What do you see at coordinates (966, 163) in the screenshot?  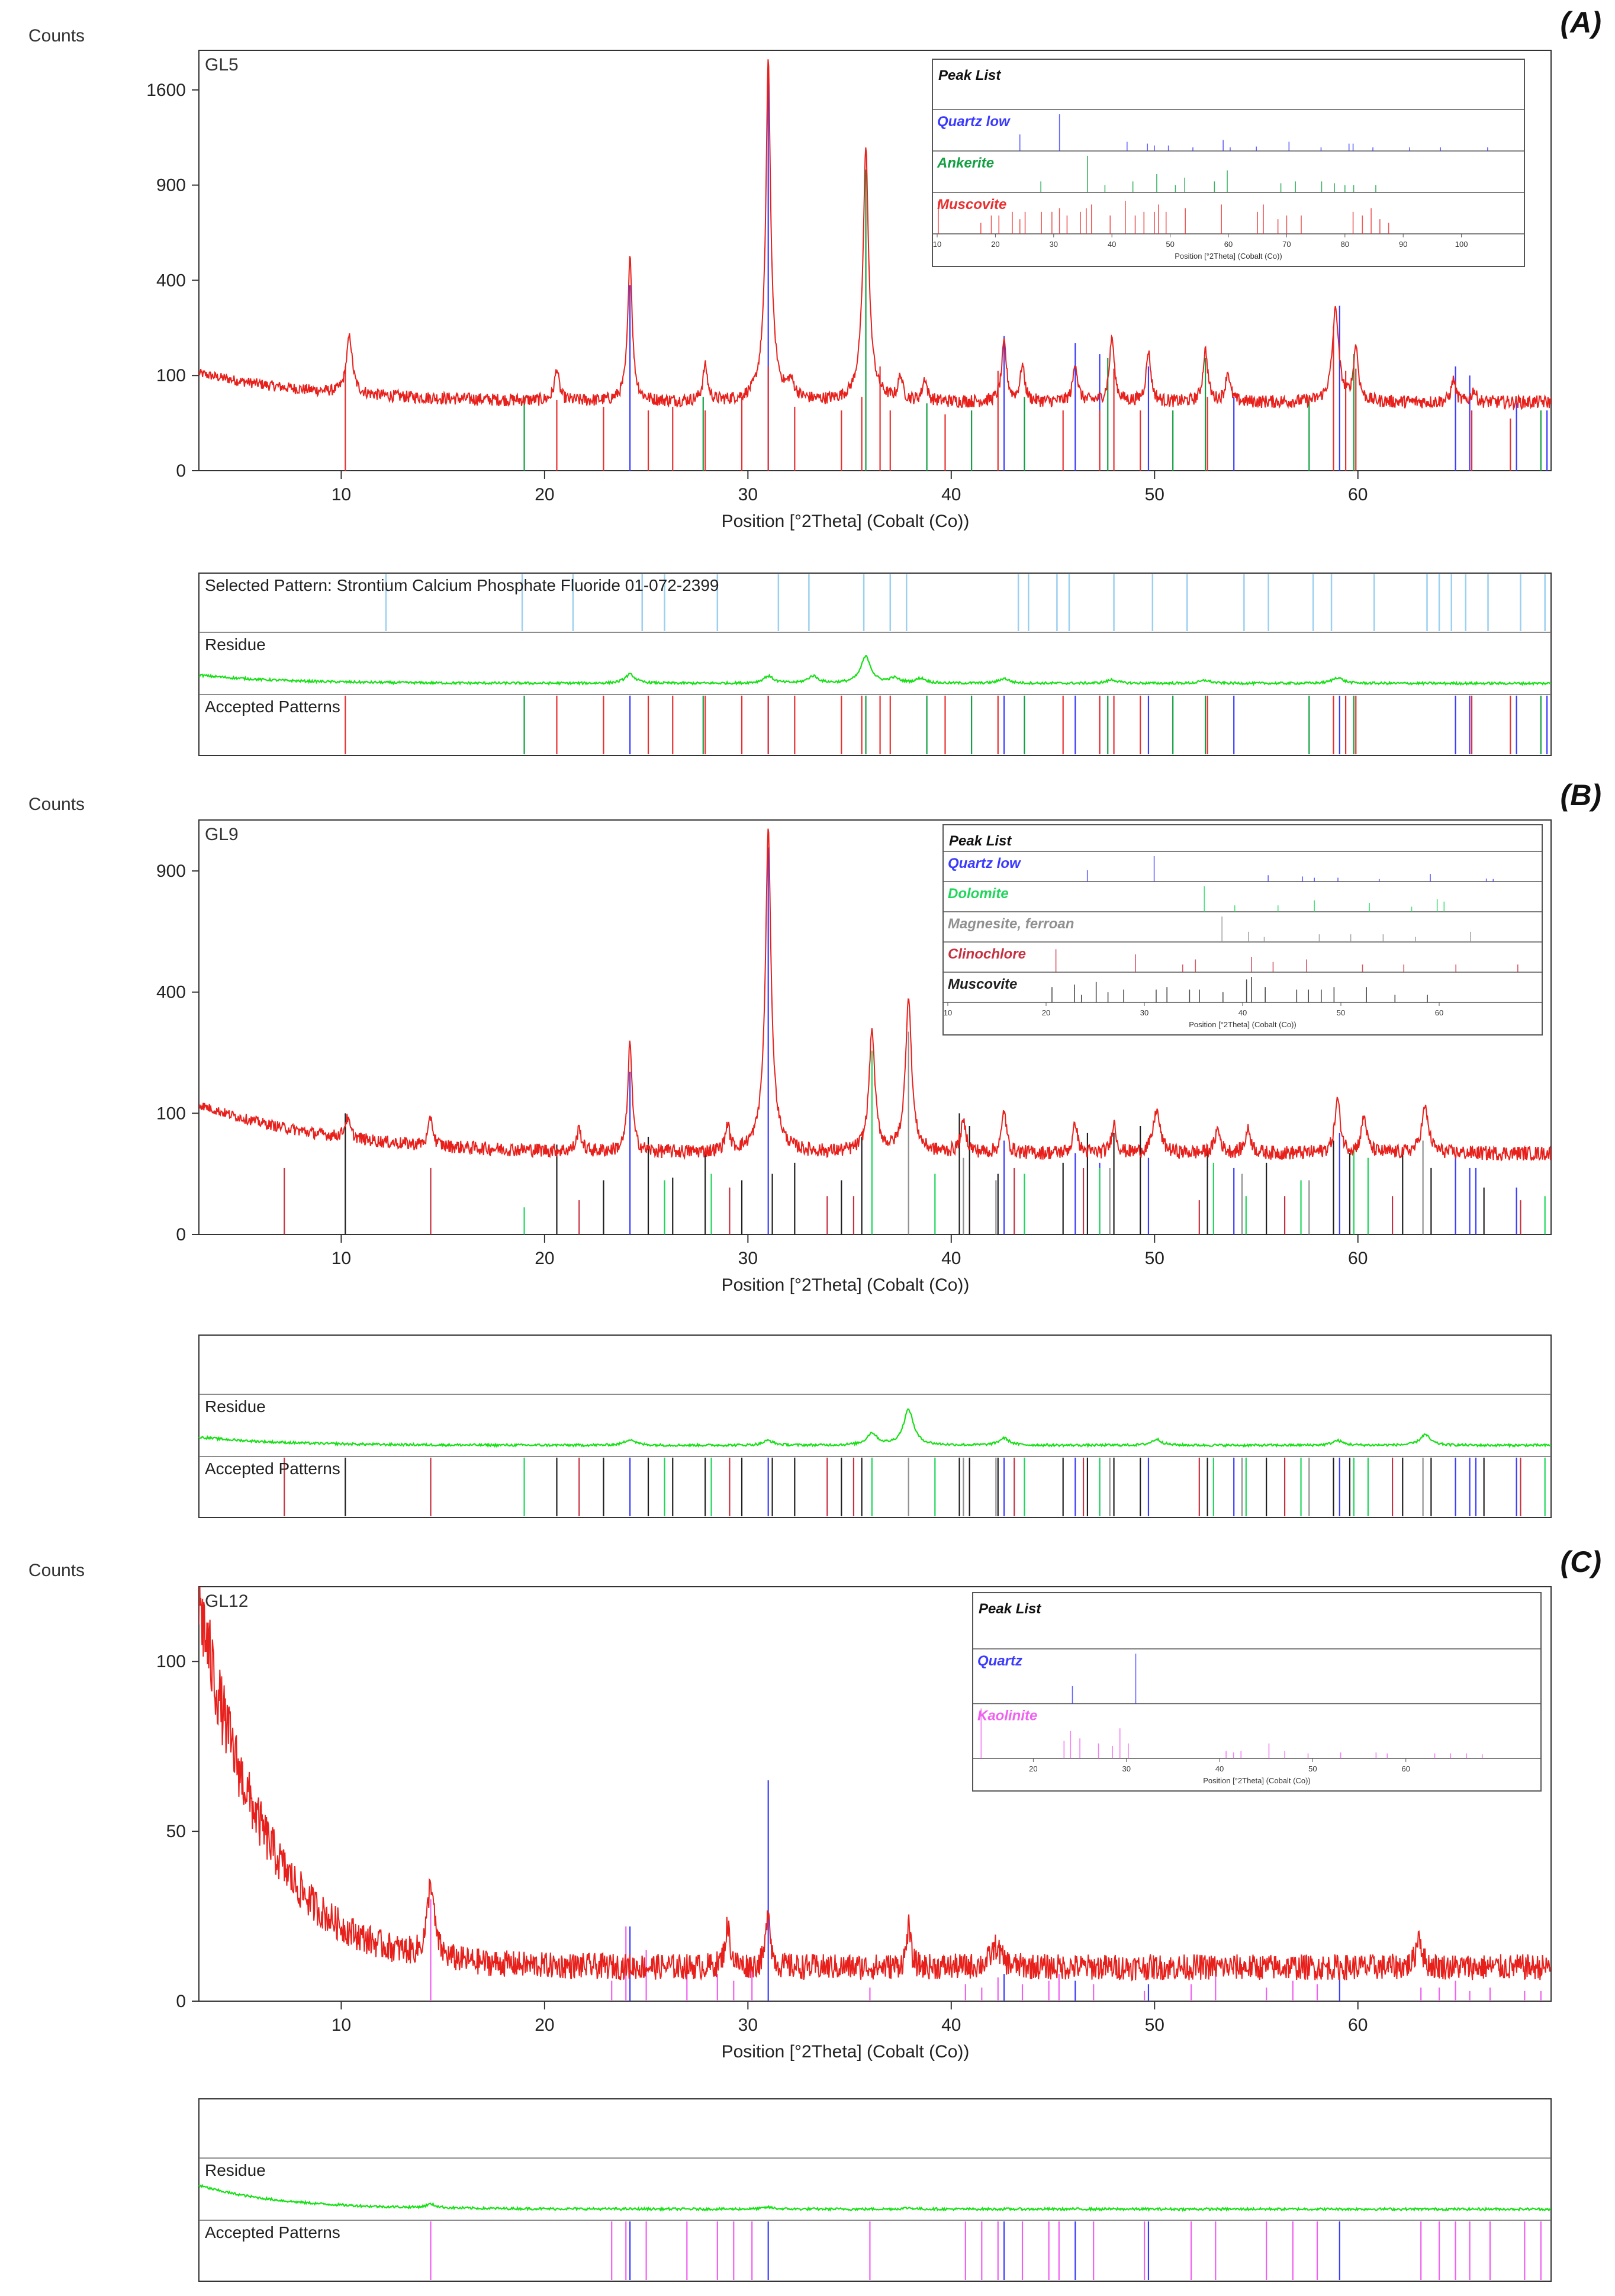 I see `inset-row-label: Ankerite` at bounding box center [966, 163].